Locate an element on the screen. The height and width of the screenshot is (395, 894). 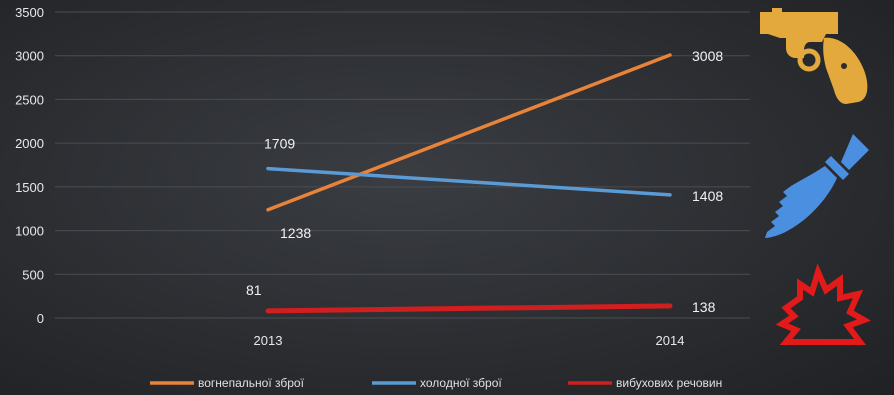
legend-label: холодної зброї is located at coordinates (461, 383).